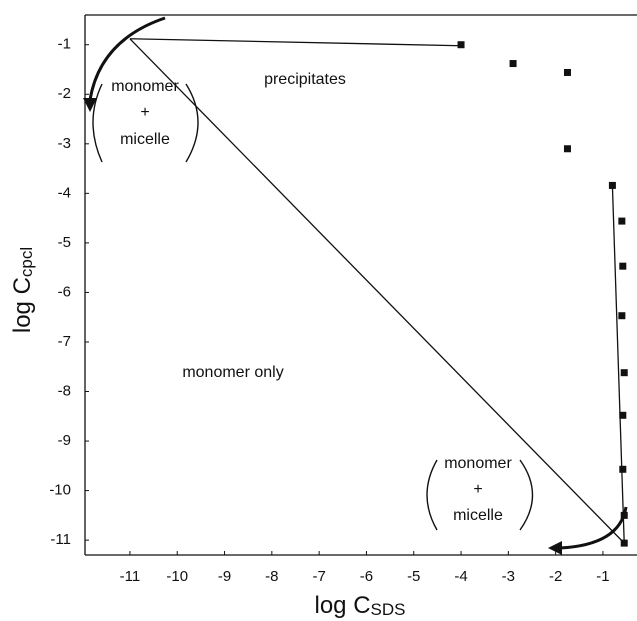  What do you see at coordinates (343, 605) in the screenshot?
I see `x-axis-label-main: log C` at bounding box center [343, 605].